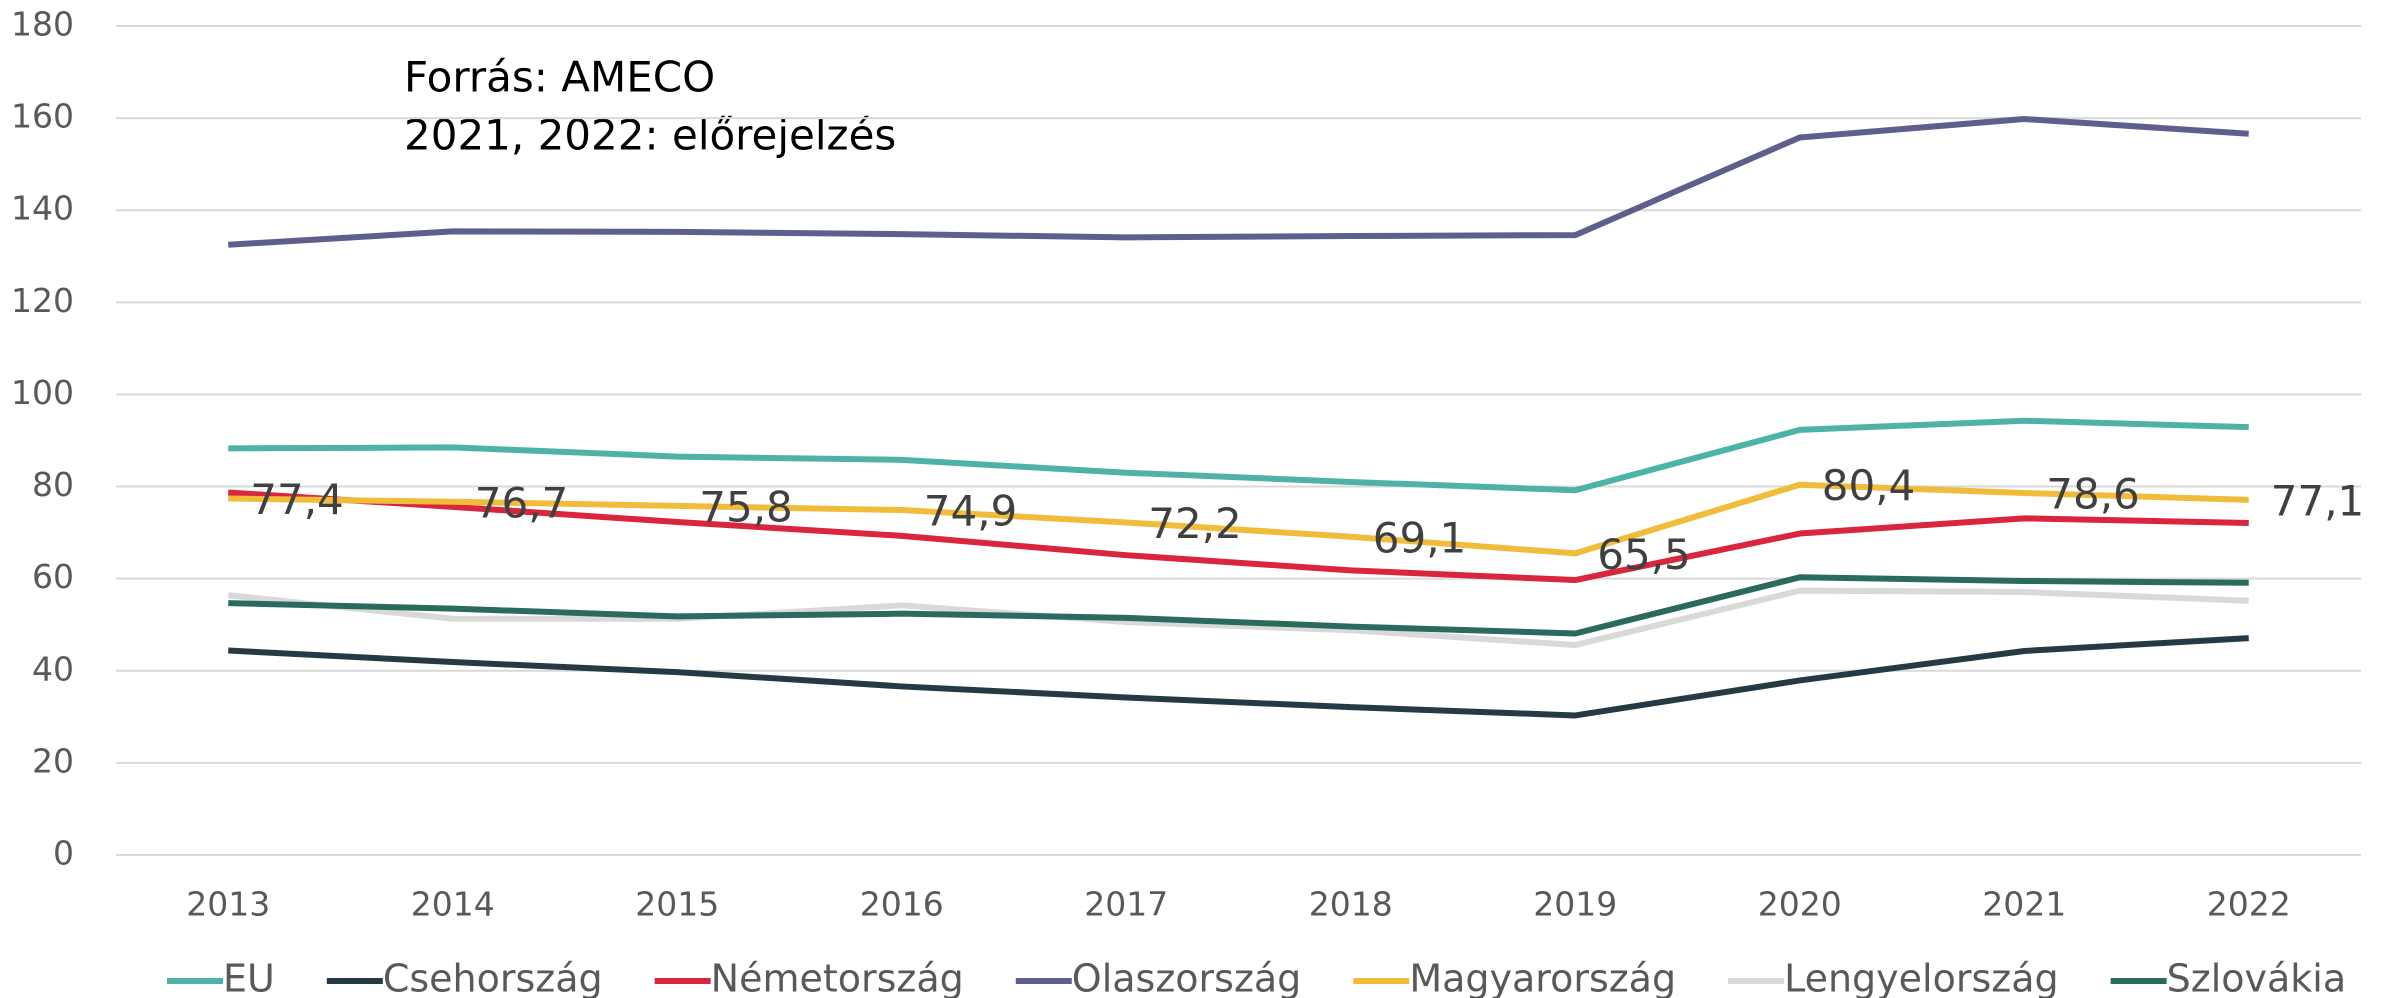  I want to click on legend-label: Magyarország, so click(1542, 977).